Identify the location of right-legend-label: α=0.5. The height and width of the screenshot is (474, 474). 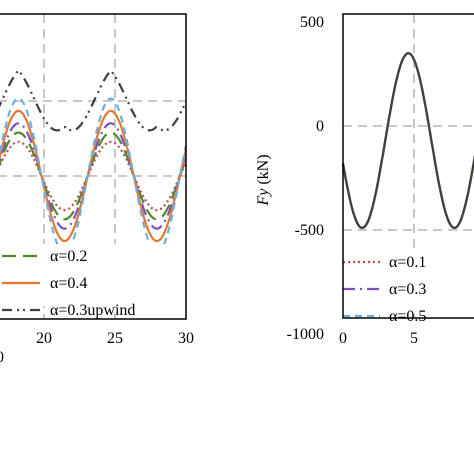
(407, 316).